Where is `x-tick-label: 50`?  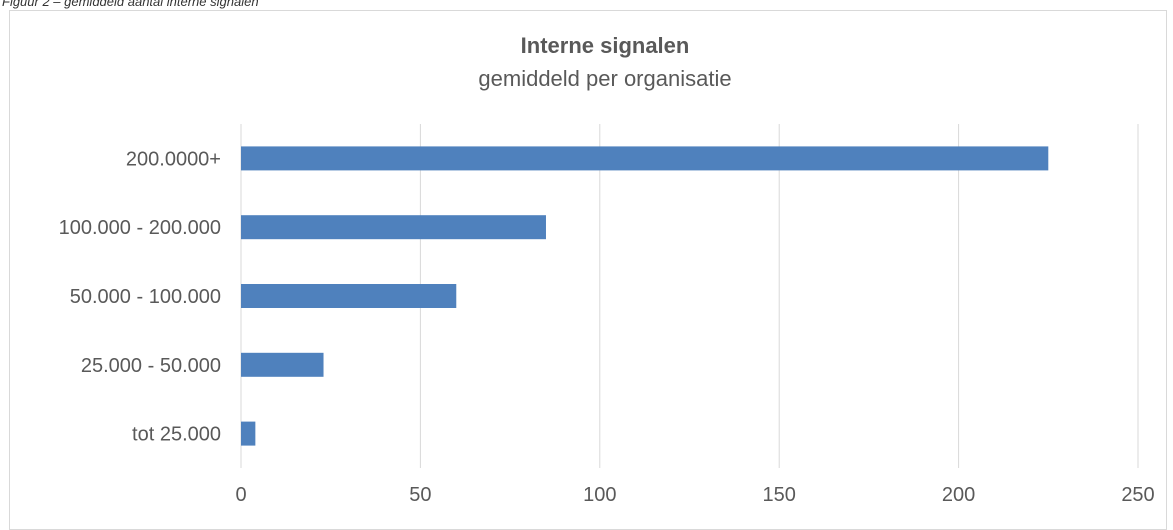
x-tick-label: 50 is located at coordinates (420, 495).